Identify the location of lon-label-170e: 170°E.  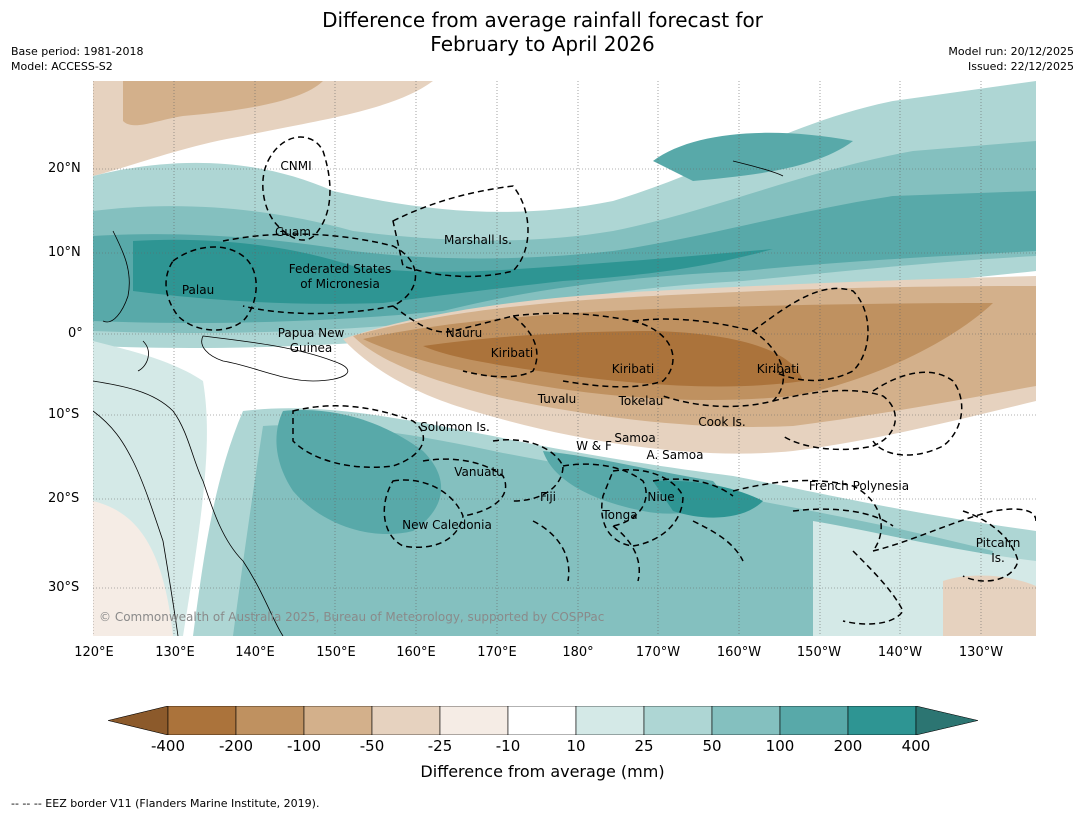
(497, 652).